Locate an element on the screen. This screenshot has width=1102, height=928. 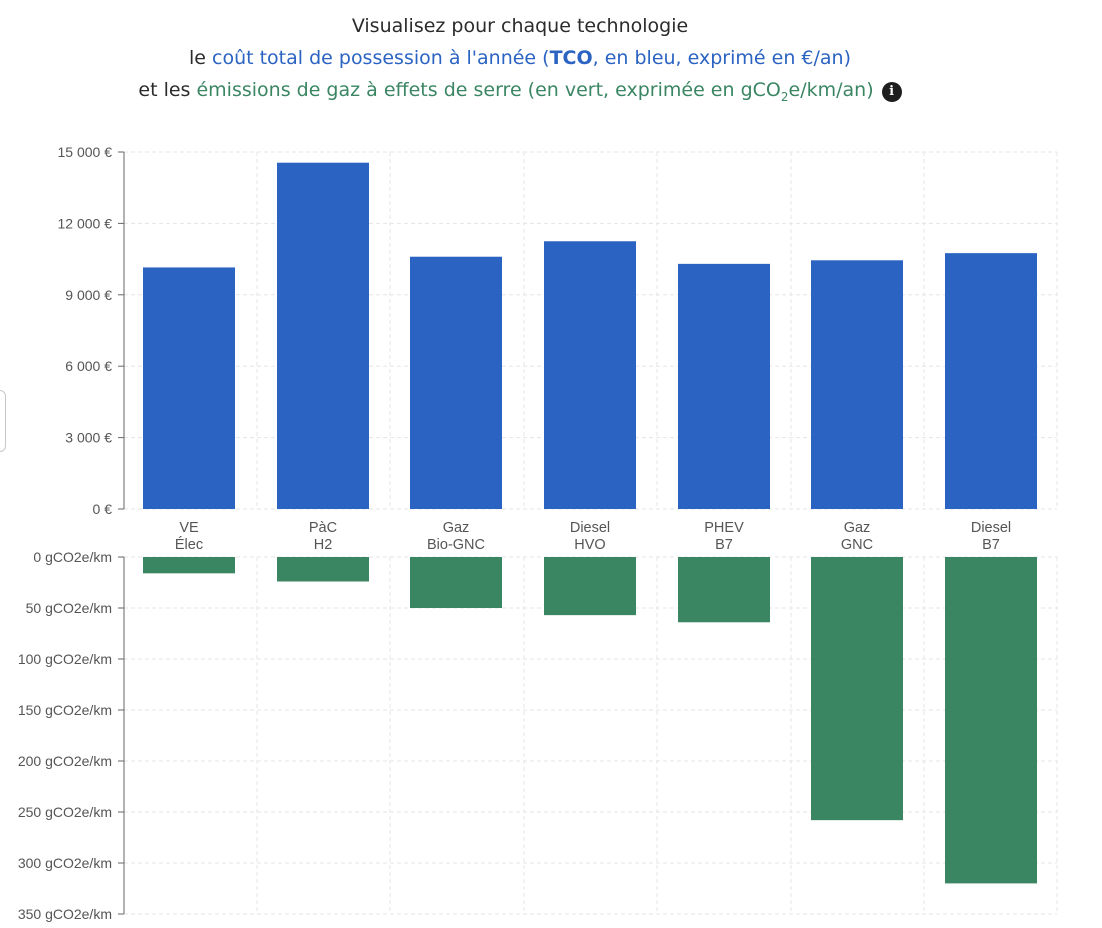
title-line-3-prefix: et les is located at coordinates (167, 90).